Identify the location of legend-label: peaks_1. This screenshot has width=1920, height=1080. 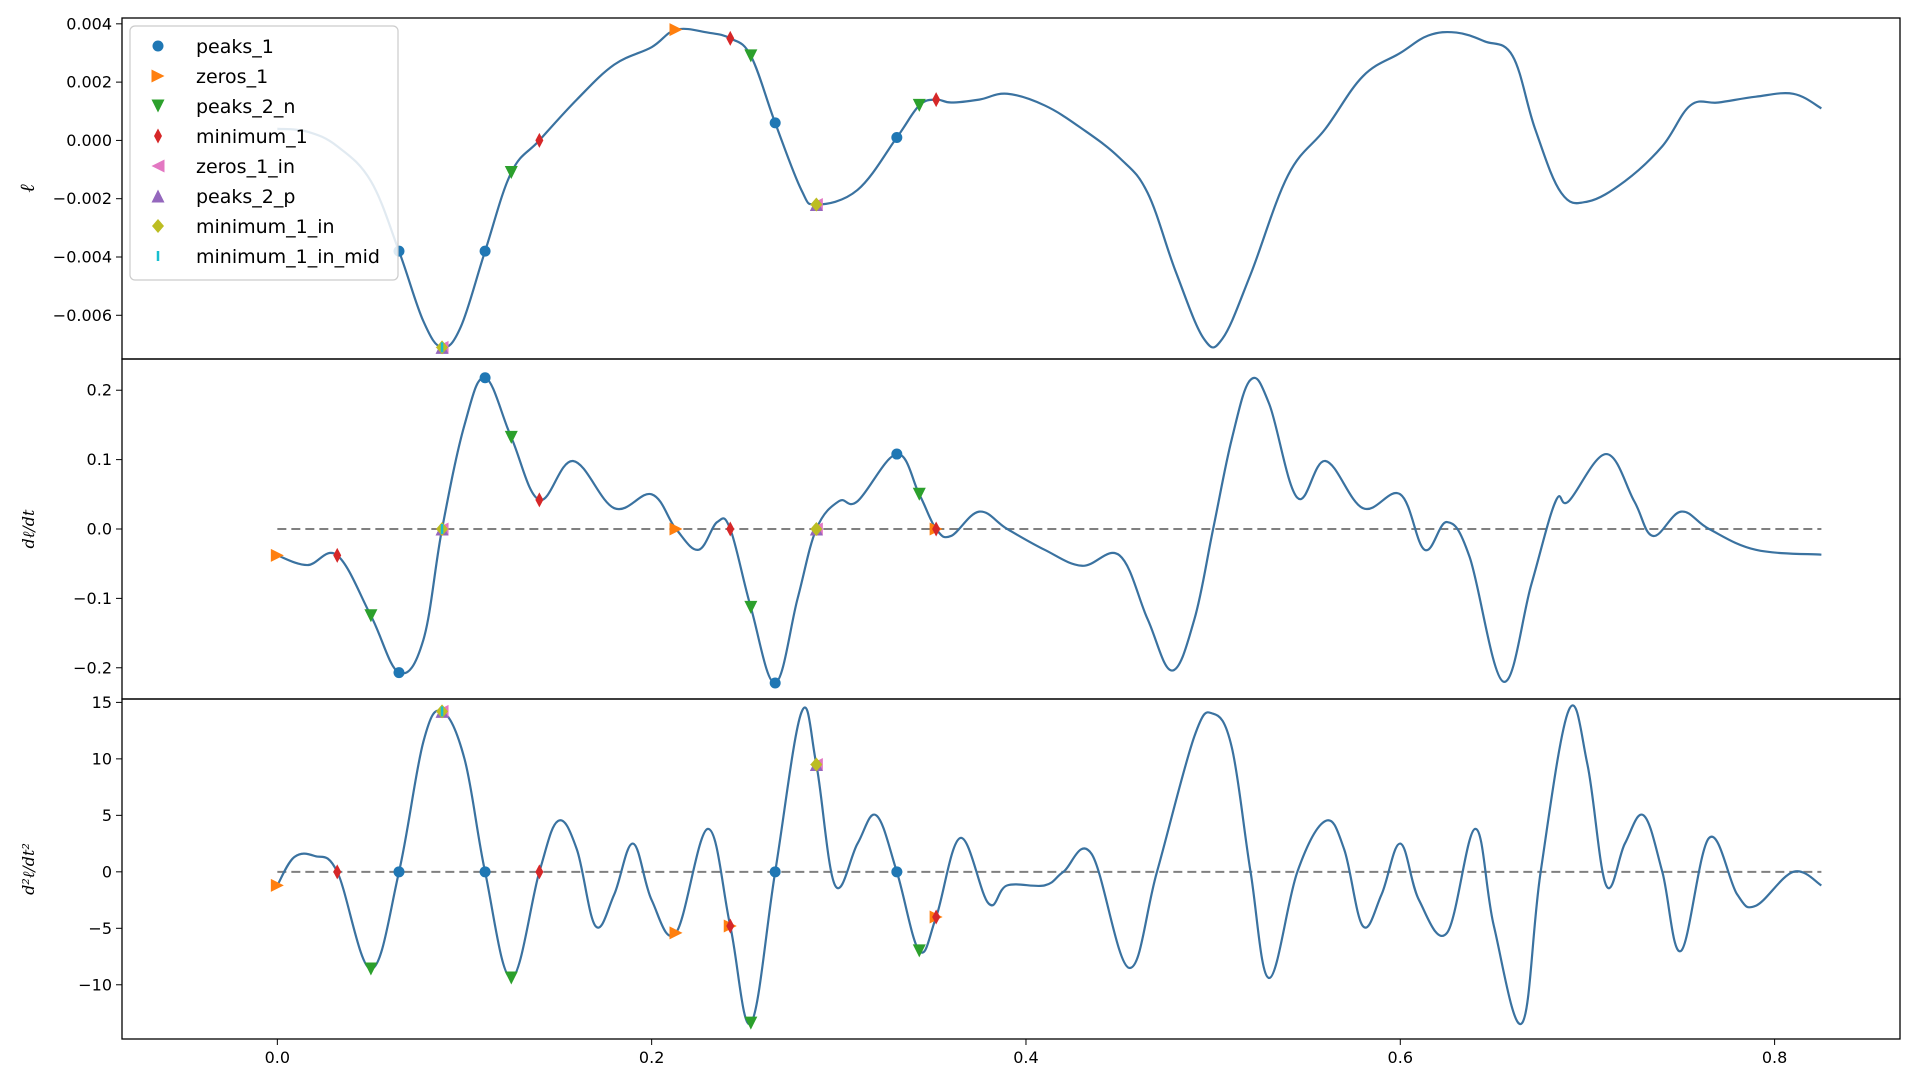
(235, 47).